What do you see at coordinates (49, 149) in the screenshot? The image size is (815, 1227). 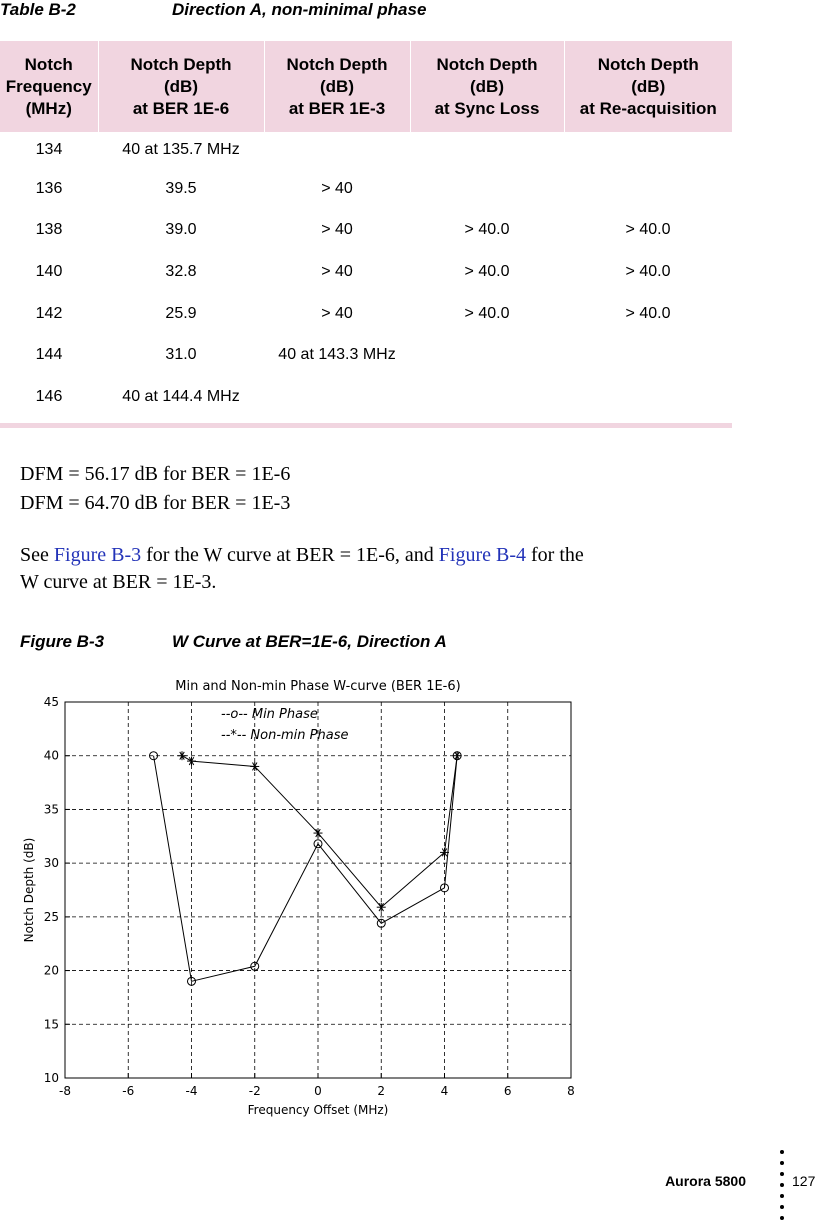 I see `table-cell: 134` at bounding box center [49, 149].